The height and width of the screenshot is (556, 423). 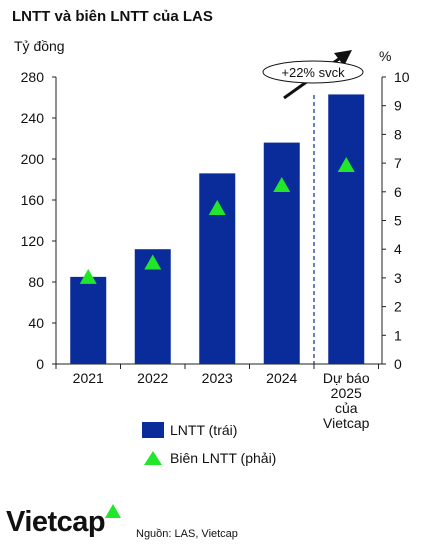 I want to click on legend-item-marker: Biên LNTT (phải), so click(x=209, y=458).